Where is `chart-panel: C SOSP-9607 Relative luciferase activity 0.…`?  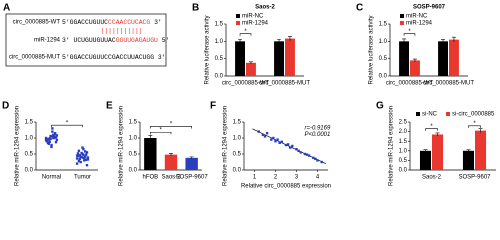 chart-panel: C SOSP-9607 Relative luciferase activity 0.… is located at coordinates (415, 45).